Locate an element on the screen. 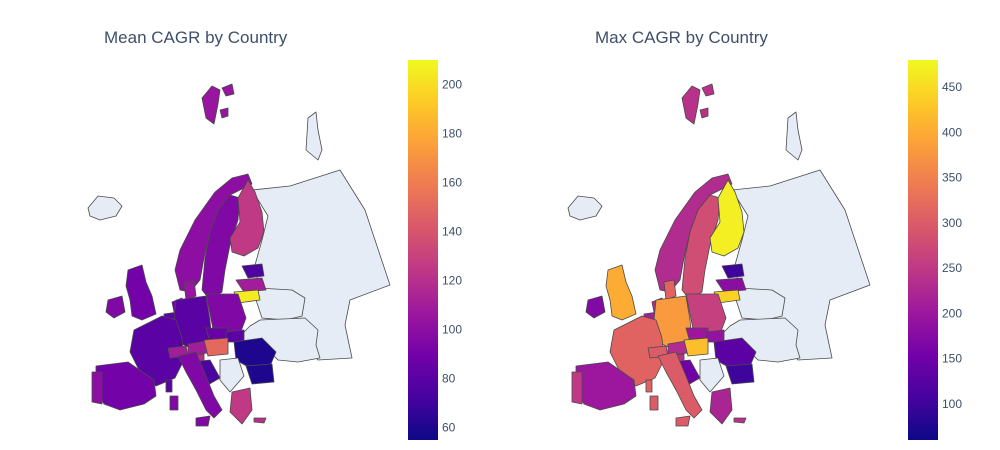  country-ireland: Ireland: 95 is located at coordinates (115, 307).